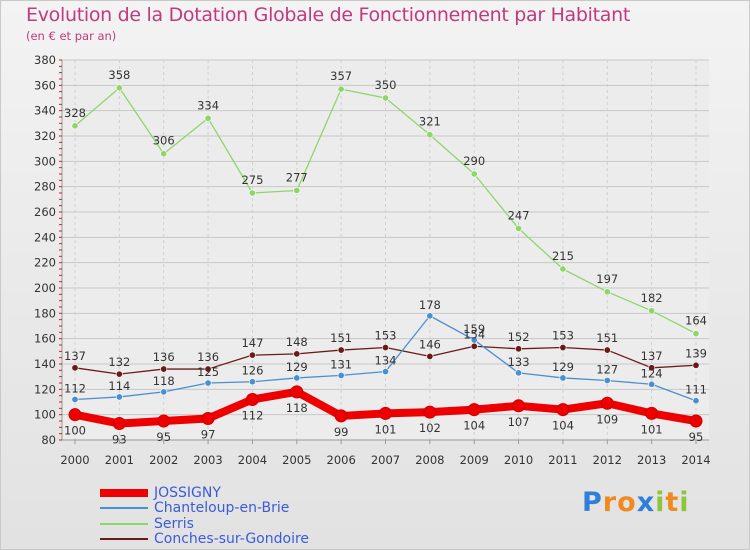 This screenshot has height=550, width=750. I want to click on data-label: 134, so click(386, 361).